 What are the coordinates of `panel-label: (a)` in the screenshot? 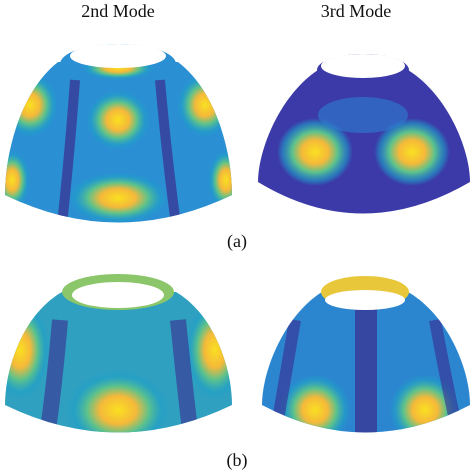 It's located at (237, 241).